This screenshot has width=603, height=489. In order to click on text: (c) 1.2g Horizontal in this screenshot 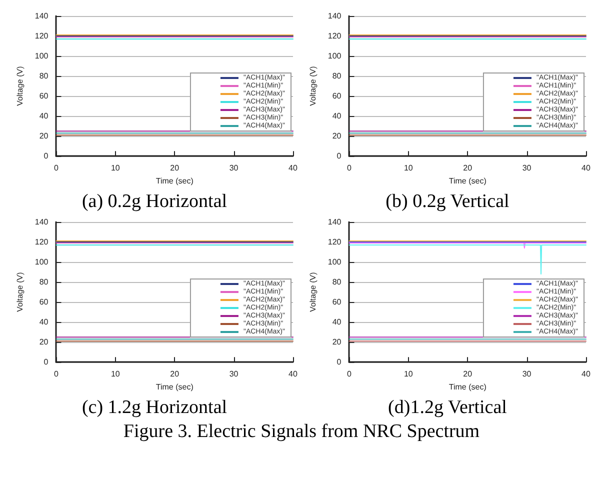, I will do `click(154, 408)`.